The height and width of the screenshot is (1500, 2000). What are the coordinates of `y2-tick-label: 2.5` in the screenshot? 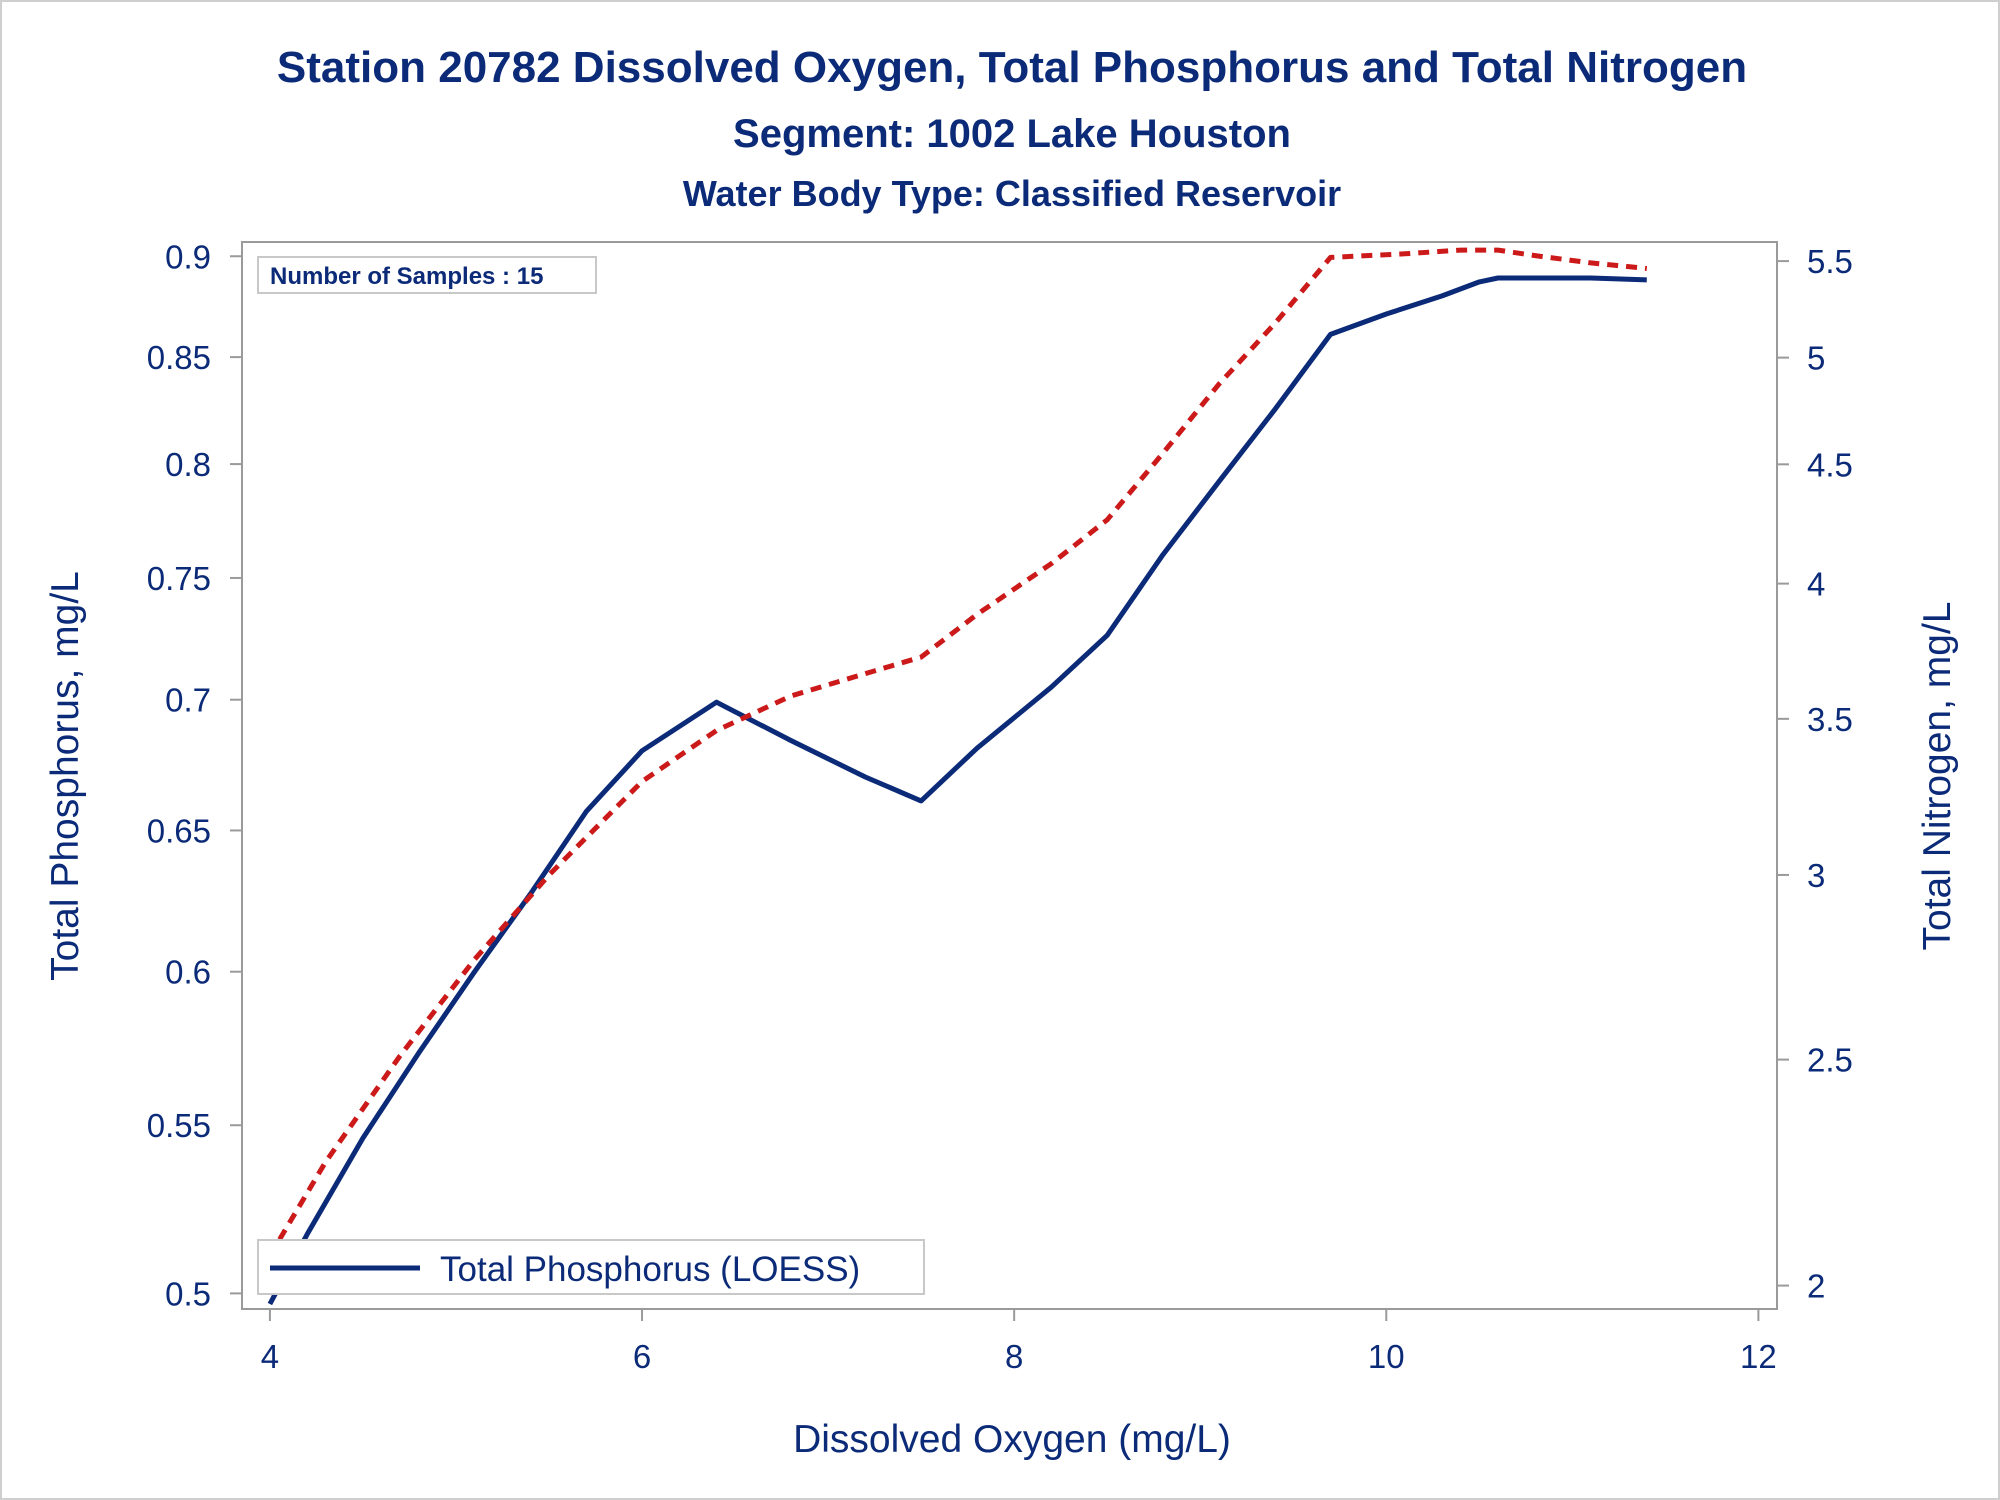 It's located at (1830, 1060).